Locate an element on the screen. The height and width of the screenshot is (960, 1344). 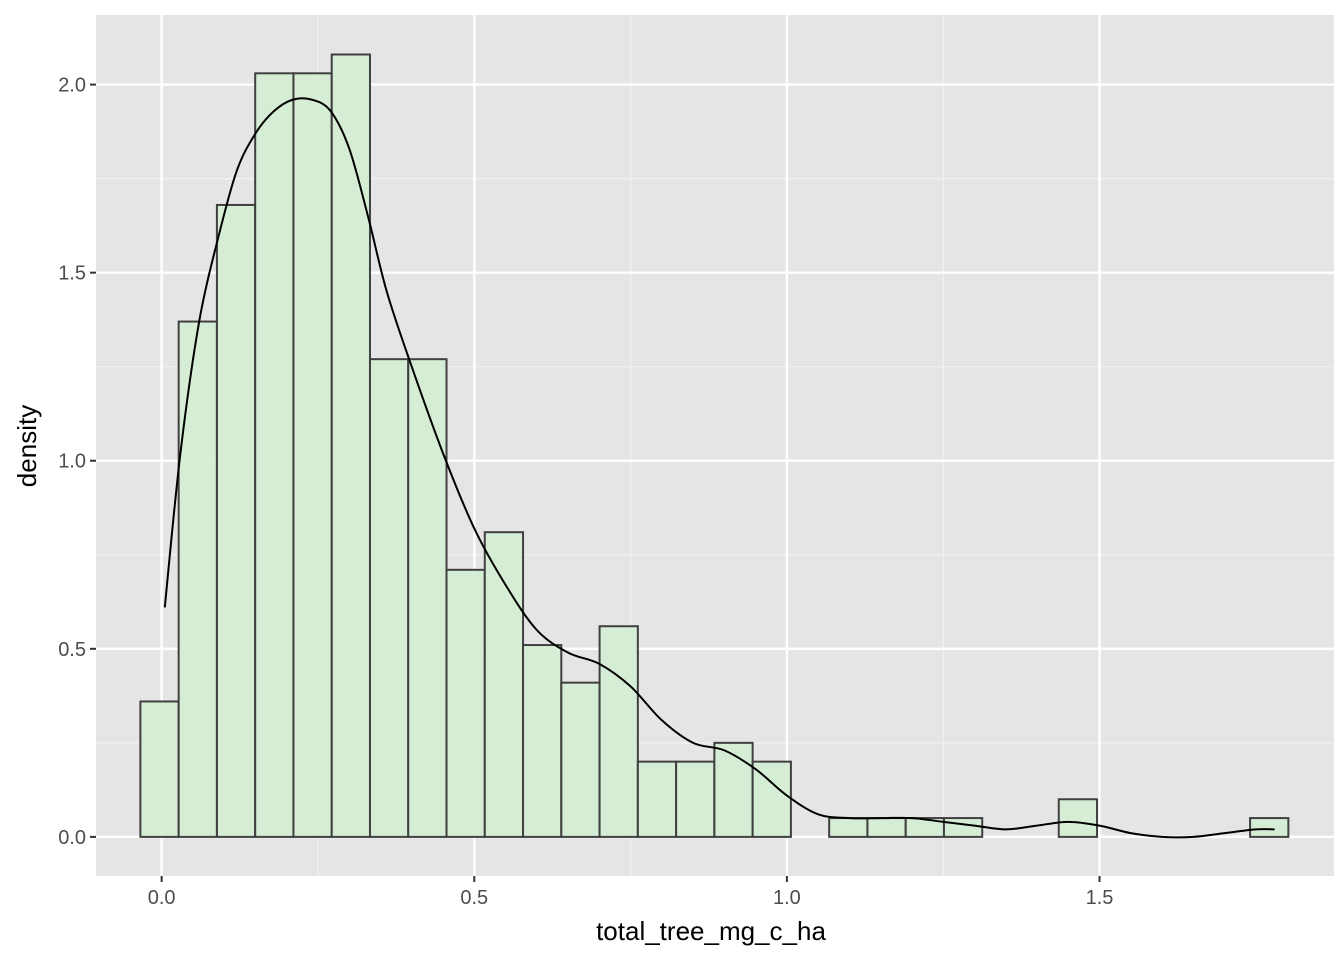
x-tick-label: 0.0 is located at coordinates (162, 898).